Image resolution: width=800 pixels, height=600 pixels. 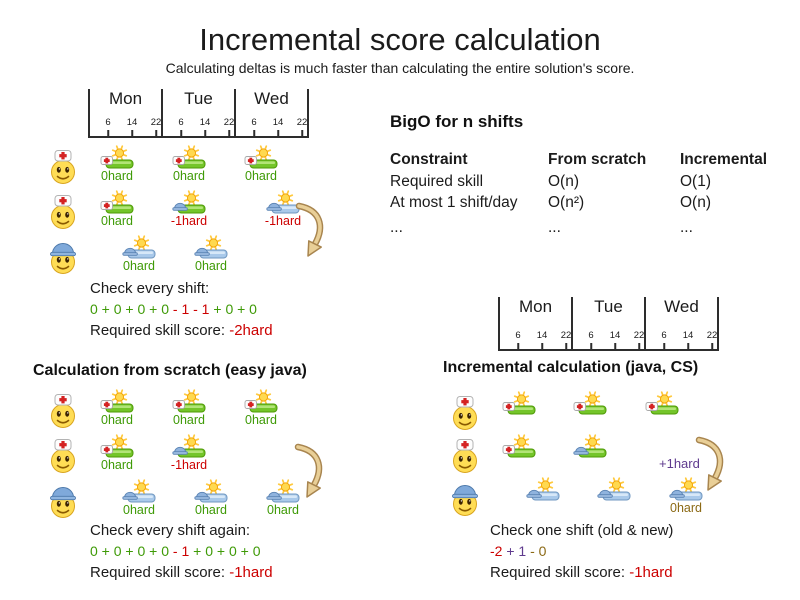 What do you see at coordinates (724, 159) in the screenshot?
I see `bigo-header-cell: Incremental` at bounding box center [724, 159].